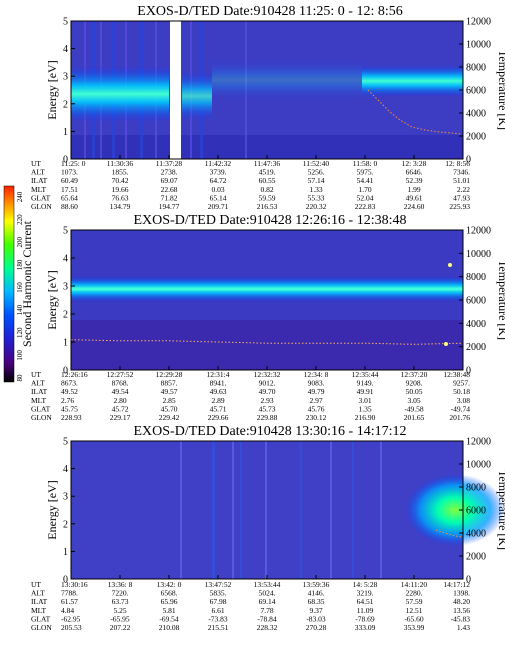 The height and width of the screenshot is (649, 505). Describe the element at coordinates (169, 180) in the screenshot. I see `ephemeris-value: 69.07` at that location.